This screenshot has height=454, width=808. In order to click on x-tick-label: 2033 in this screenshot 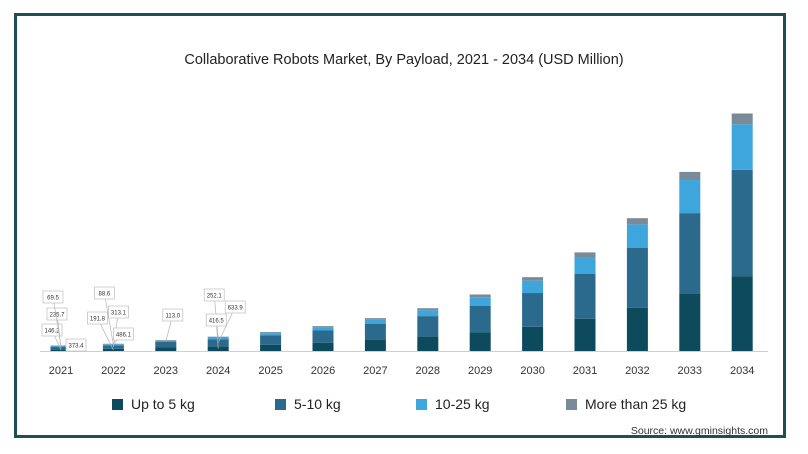, I will do `click(690, 371)`.